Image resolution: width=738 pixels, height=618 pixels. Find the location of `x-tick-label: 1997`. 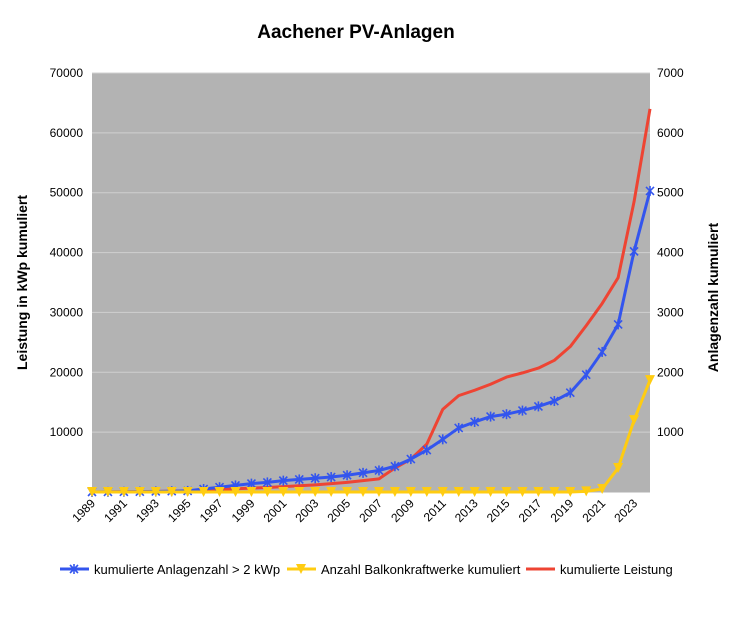

x-tick-label: 1997 is located at coordinates (211, 510).